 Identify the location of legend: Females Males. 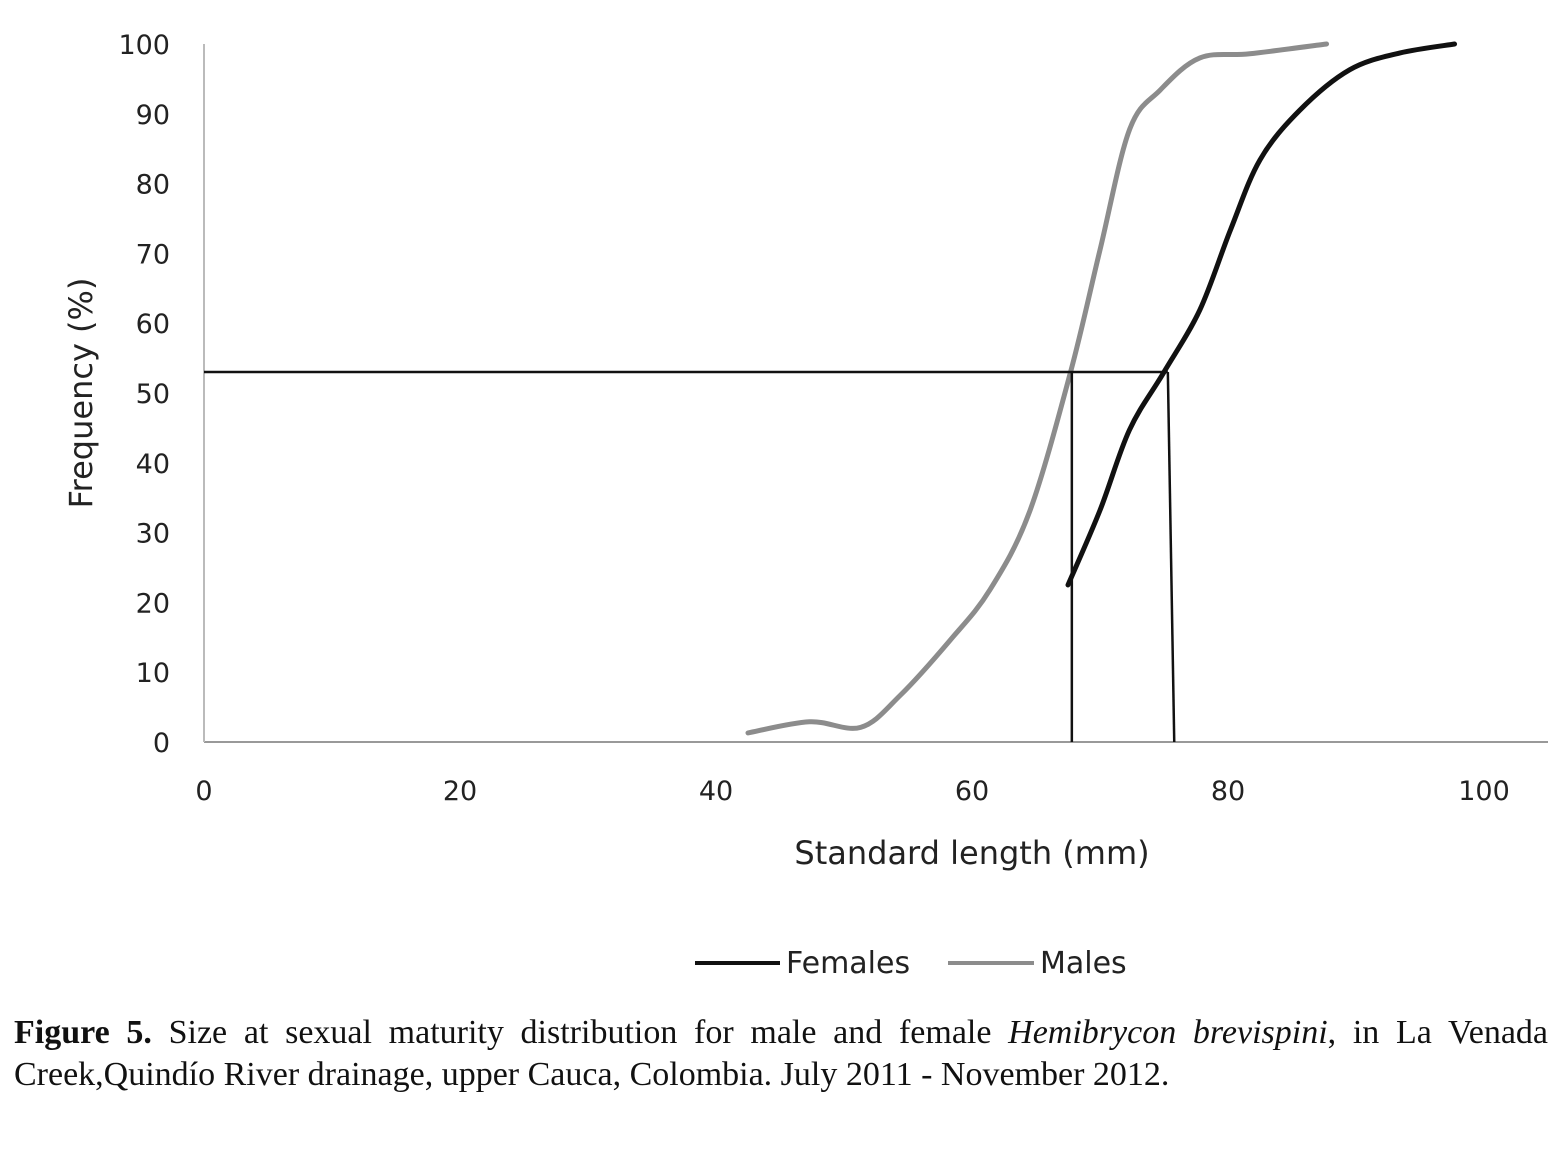
(911, 963).